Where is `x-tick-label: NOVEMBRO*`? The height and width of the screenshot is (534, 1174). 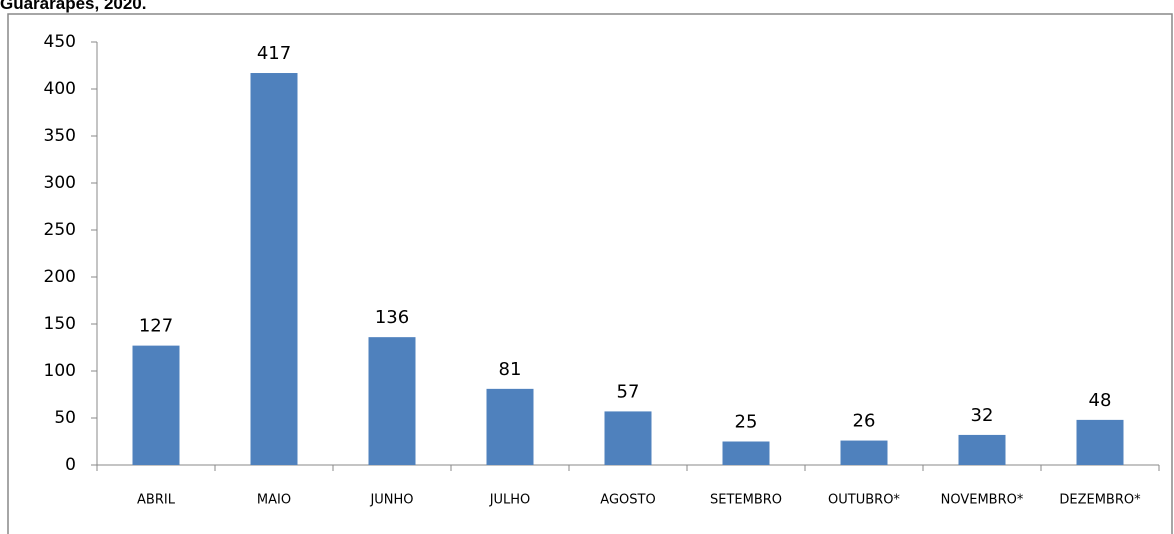 x-tick-label: NOVEMBRO* is located at coordinates (982, 500).